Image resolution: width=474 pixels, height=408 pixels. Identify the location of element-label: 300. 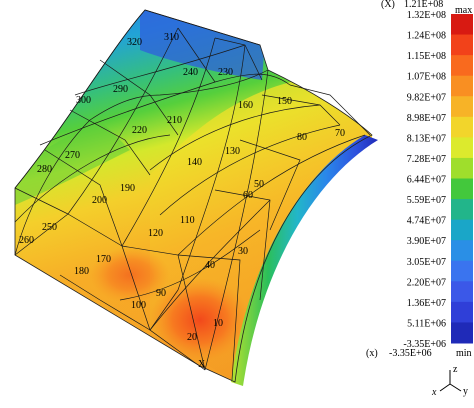
(83, 100).